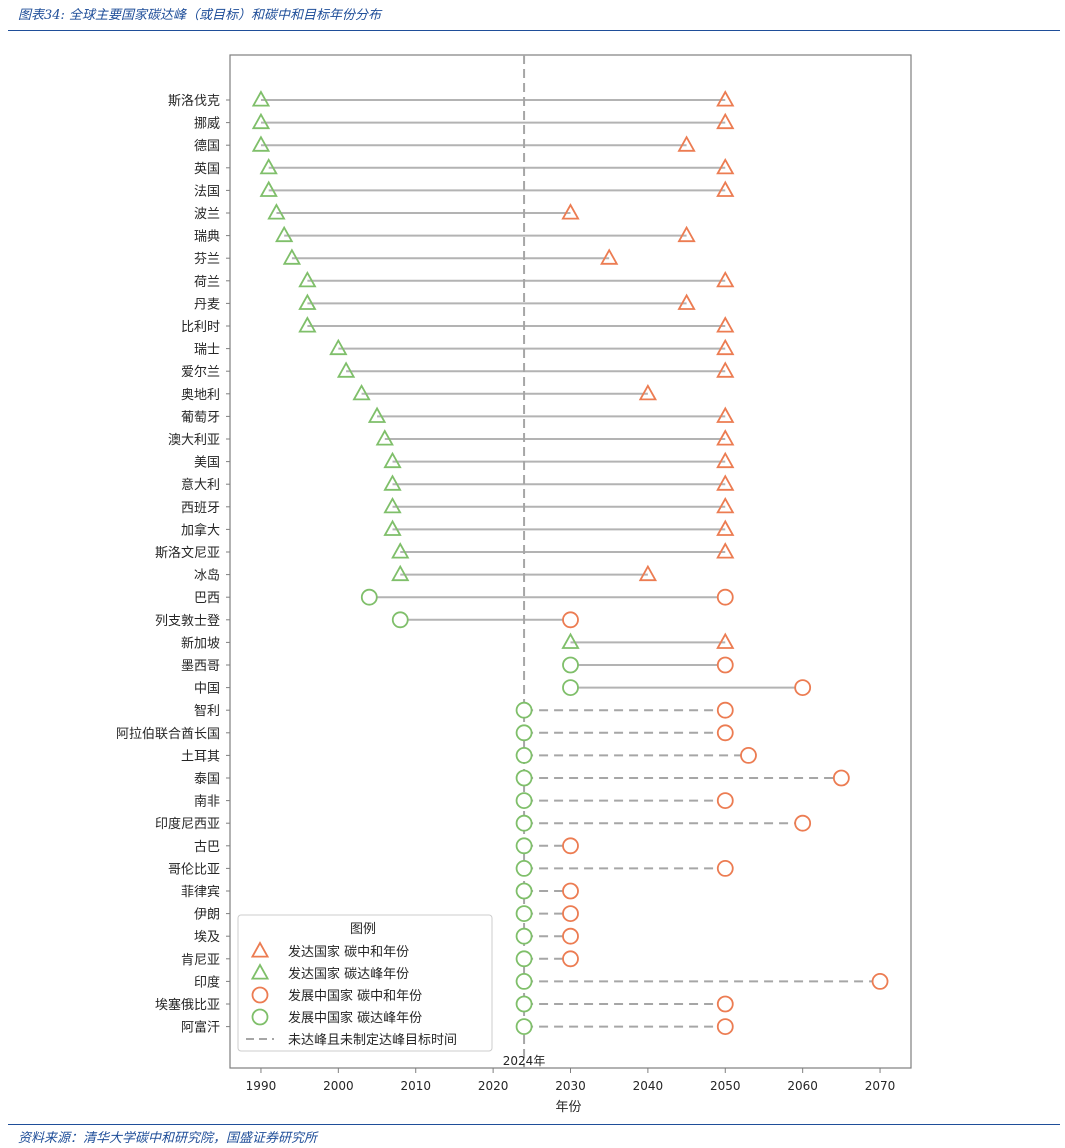 This screenshot has width=1065, height=1148. What do you see at coordinates (194, 101) in the screenshot?
I see `y-tick-label: 斯洛伐克` at bounding box center [194, 101].